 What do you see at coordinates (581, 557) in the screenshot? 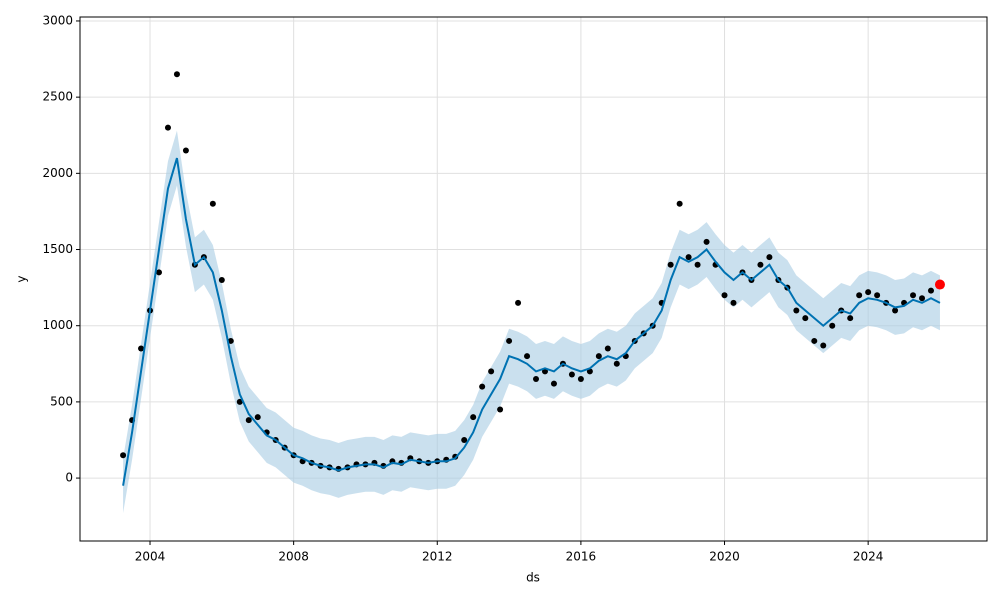
I see `x-tick-label: 2016` at bounding box center [581, 557].